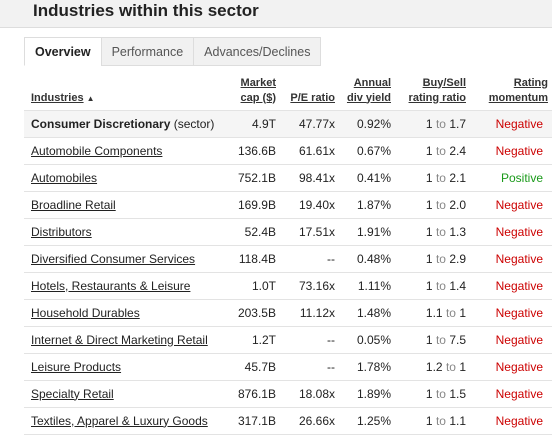  I want to click on header-market-cap: Market cap ($), so click(252, 88).